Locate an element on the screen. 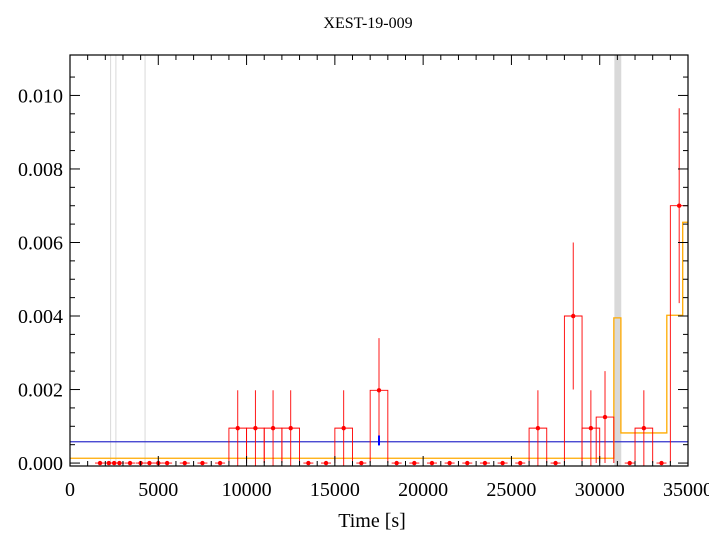 Image resolution: width=709 pixels, height=550 pixels. chart-title: XEST-19-009 is located at coordinates (367, 23).